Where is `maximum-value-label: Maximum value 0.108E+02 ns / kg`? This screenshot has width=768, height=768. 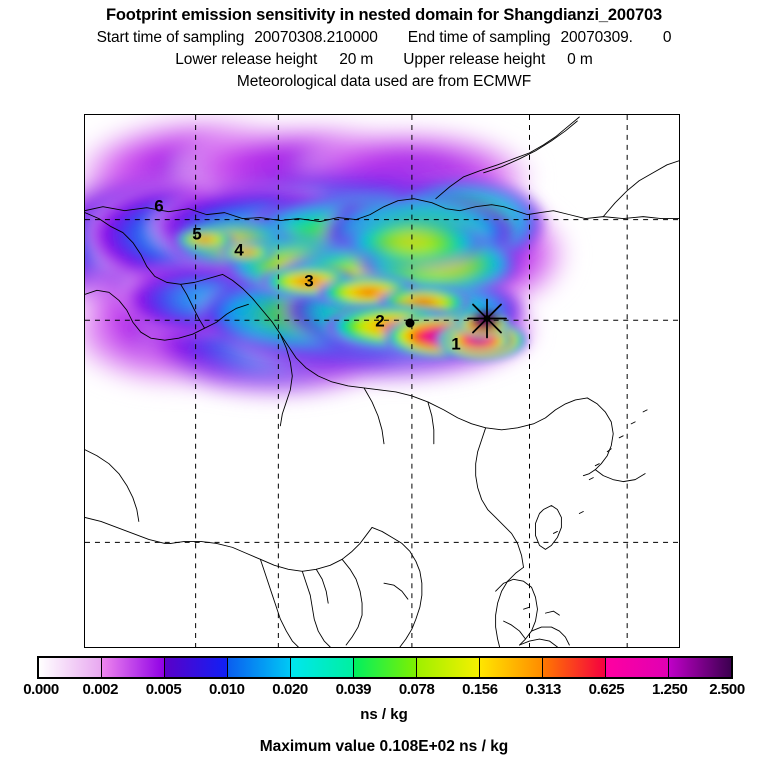
maximum-value-label: Maximum value 0.108E+02 ns / kg is located at coordinates (384, 746).